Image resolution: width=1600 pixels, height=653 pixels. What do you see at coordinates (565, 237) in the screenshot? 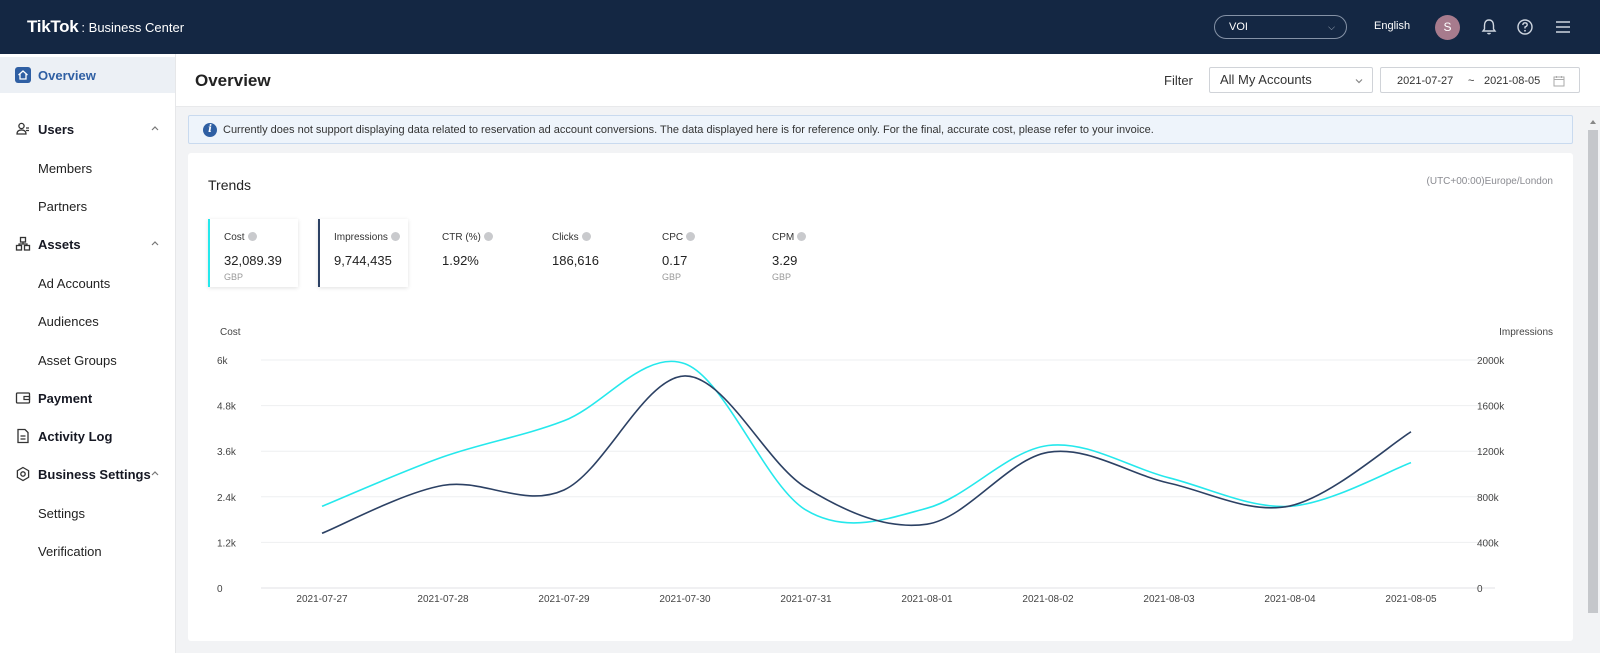
I see `metric-label: Clicks` at bounding box center [565, 237].